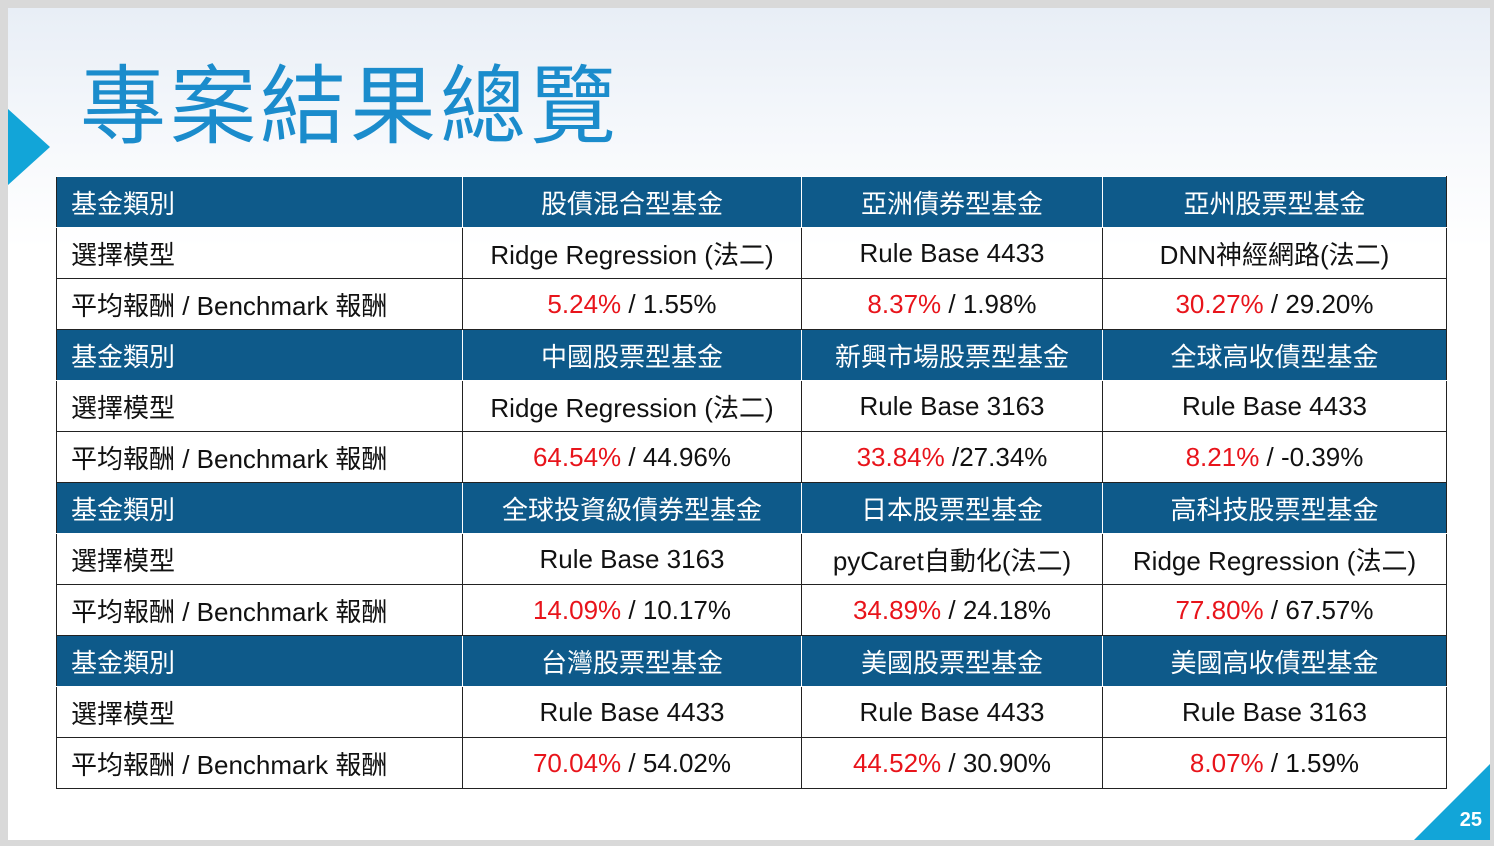  I want to click on benchmark-return: / 67.57%, so click(1318, 609).